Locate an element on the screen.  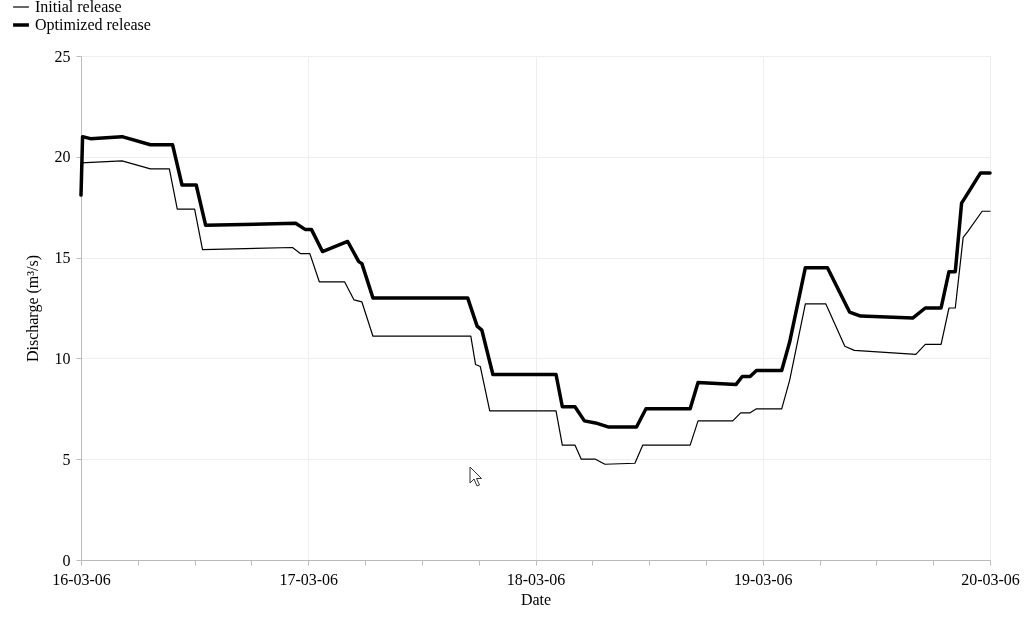
y-tick-label: 25 is located at coordinates (62, 56).